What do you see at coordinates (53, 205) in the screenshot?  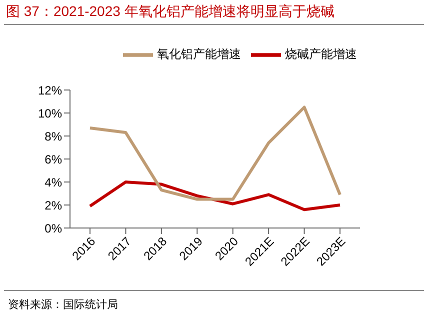 I see `y-tick-label: 2%` at bounding box center [53, 205].